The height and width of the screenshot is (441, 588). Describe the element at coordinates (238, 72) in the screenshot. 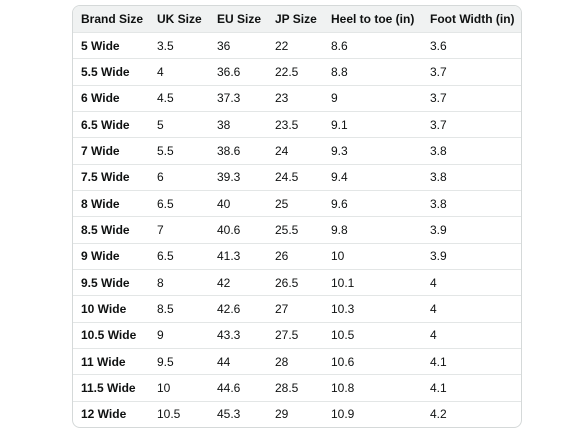

I see `cell-eu-size: 36.6` at that location.